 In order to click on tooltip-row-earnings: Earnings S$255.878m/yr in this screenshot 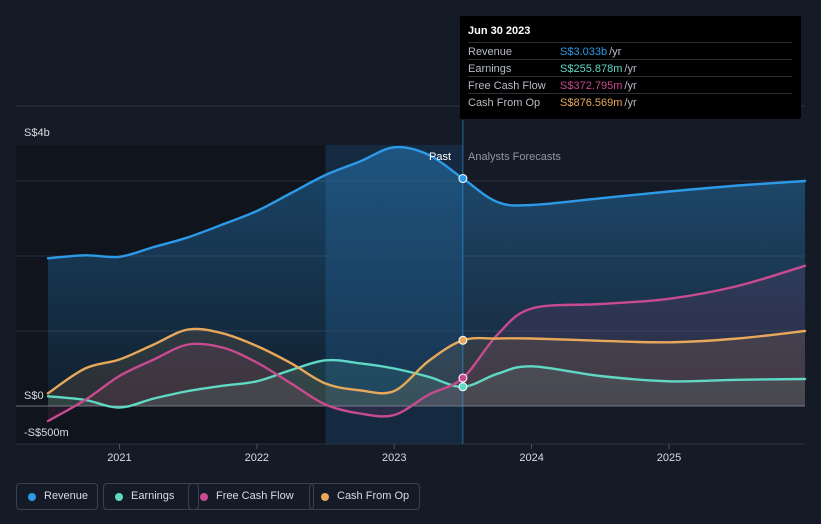, I will do `click(630, 68)`.